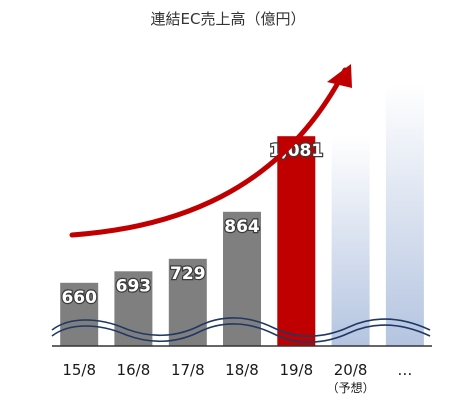 Image resolution: width=452 pixels, height=400 pixels. Describe the element at coordinates (339, 76) in the screenshot. I see `trend-arrow-head` at that location.